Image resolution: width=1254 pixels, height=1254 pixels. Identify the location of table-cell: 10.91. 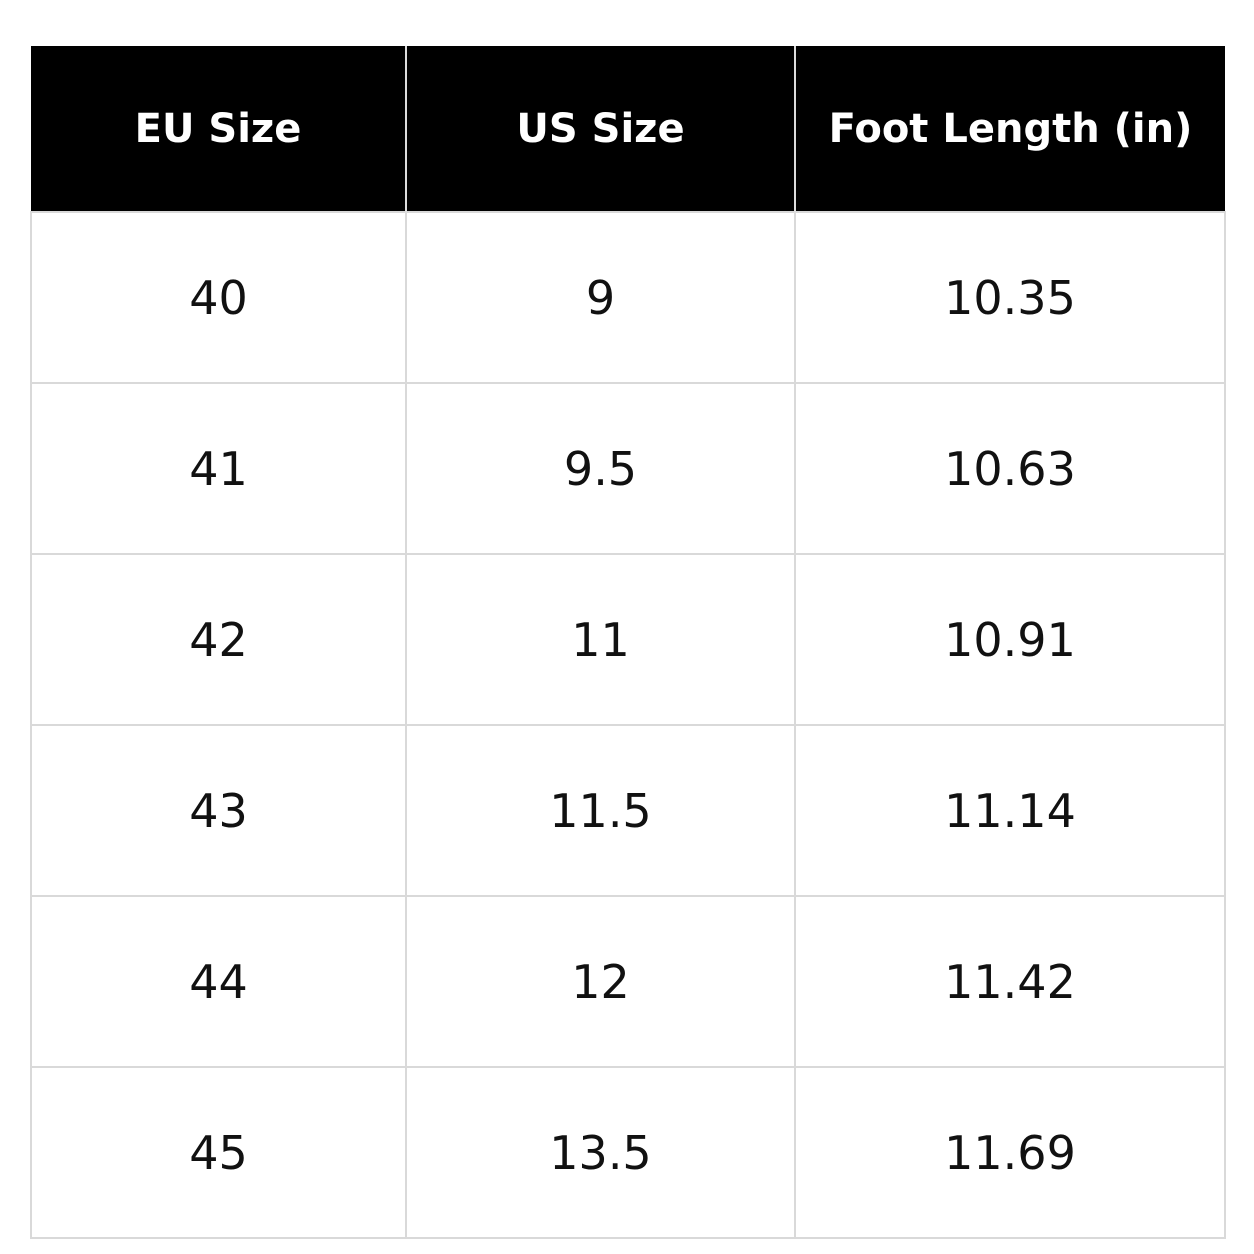
(1010, 639).